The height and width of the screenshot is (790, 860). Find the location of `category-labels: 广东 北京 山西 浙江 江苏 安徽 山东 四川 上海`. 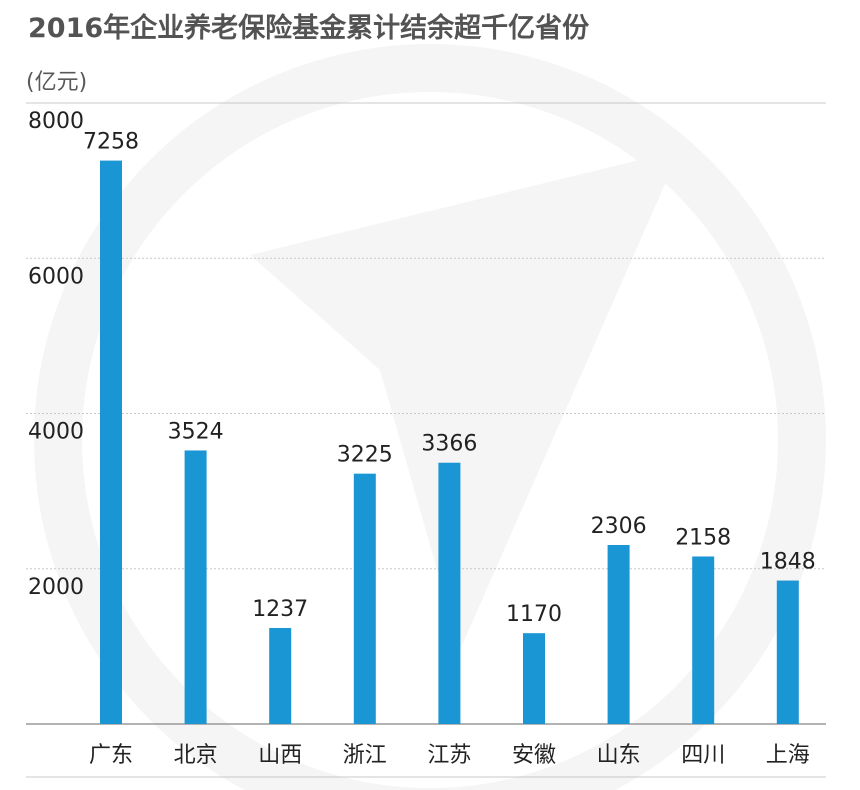

category-labels: 广东 北京 山西 浙江 江苏 安徽 山东 四川 上海 is located at coordinates (449, 755).